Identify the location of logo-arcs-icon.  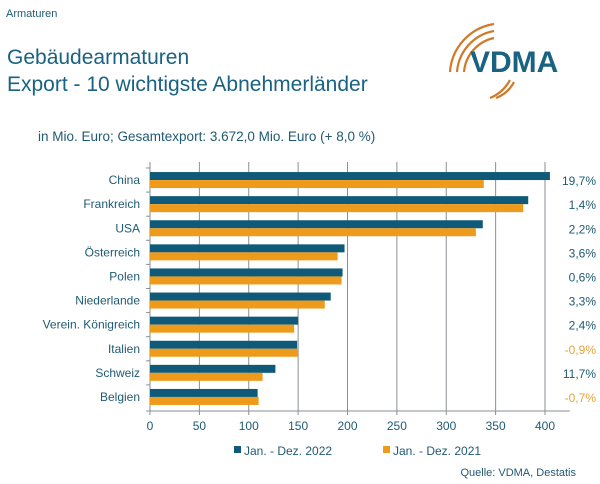
(481, 61).